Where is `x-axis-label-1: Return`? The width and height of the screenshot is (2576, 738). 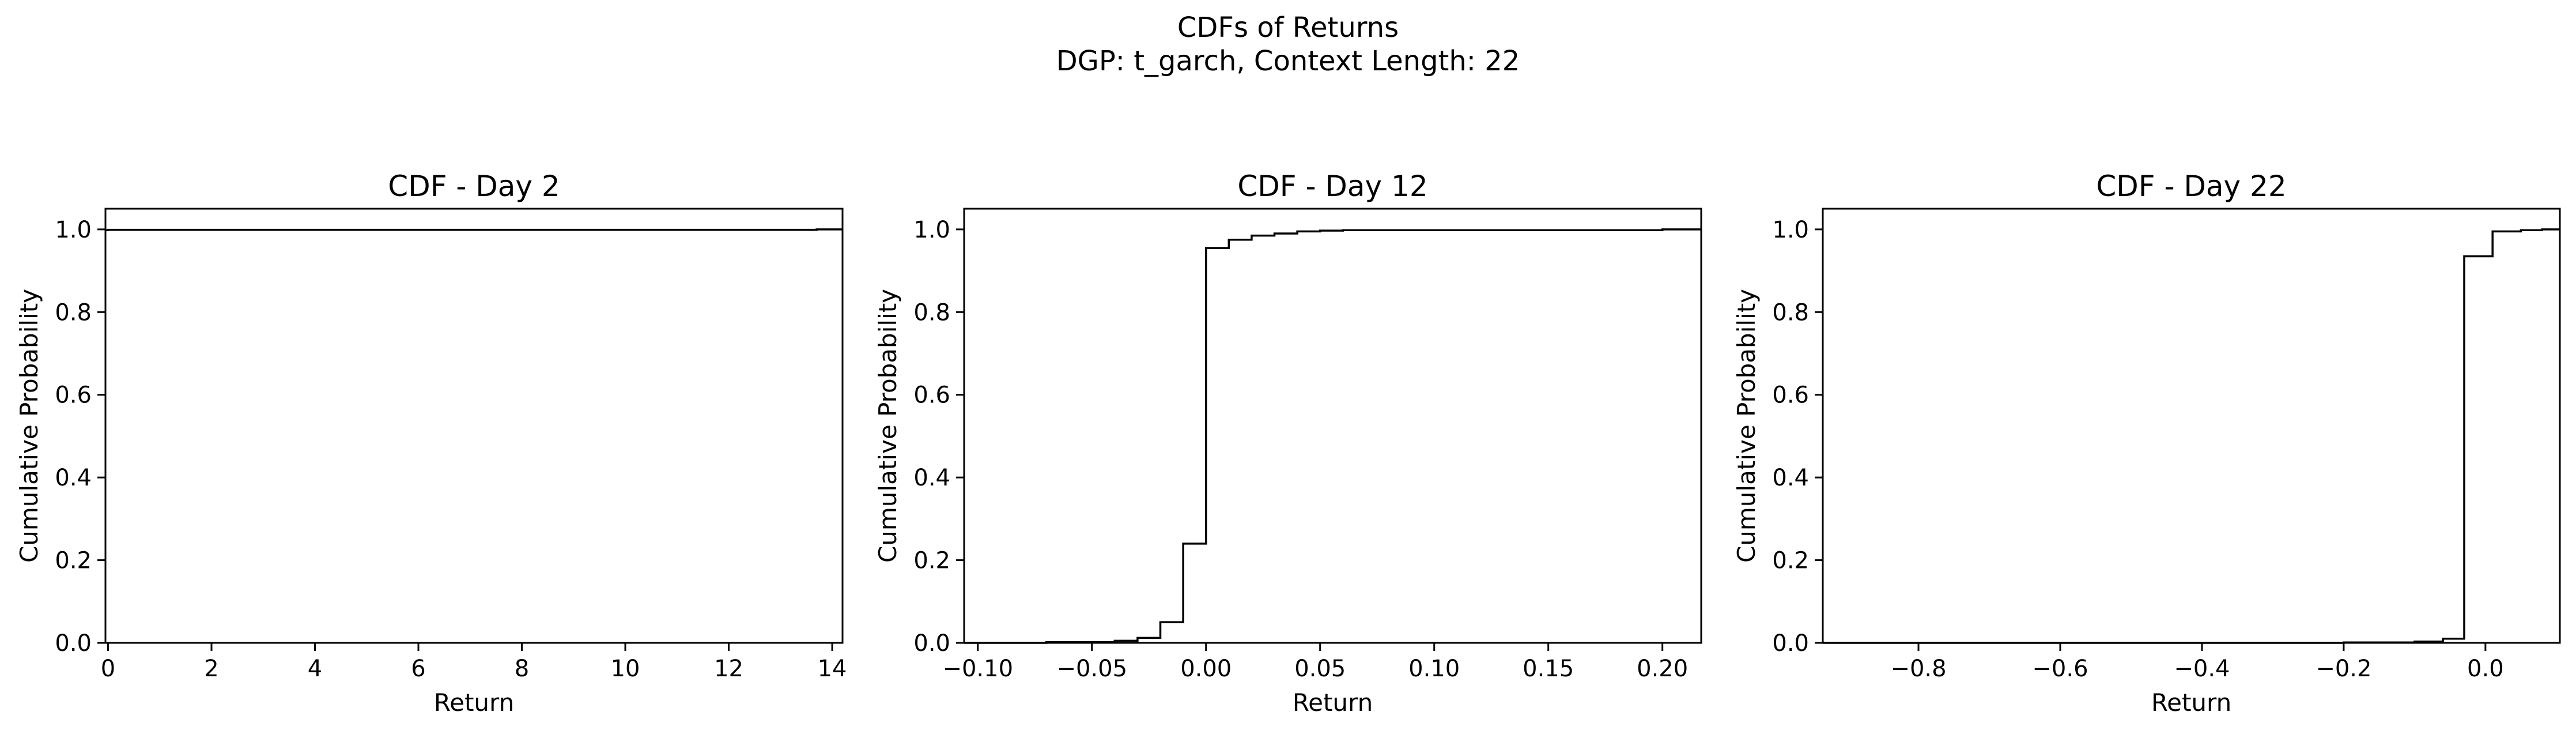
x-axis-label-1: Return is located at coordinates (474, 702).